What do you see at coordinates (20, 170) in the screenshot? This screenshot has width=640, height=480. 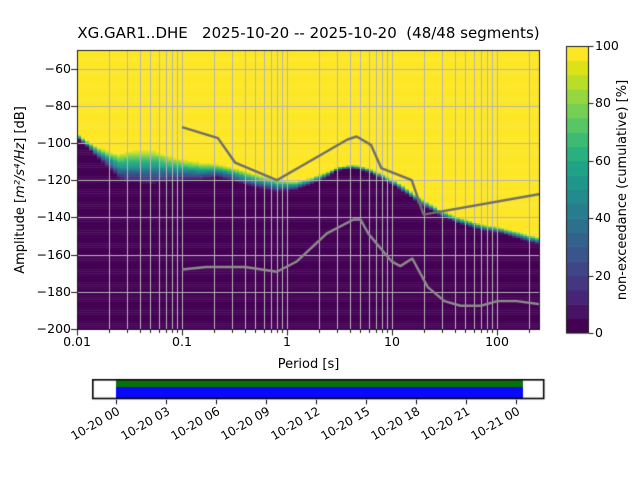 I see `y-axis-label-units: m²/s⁴/Hz` at bounding box center [20, 170].